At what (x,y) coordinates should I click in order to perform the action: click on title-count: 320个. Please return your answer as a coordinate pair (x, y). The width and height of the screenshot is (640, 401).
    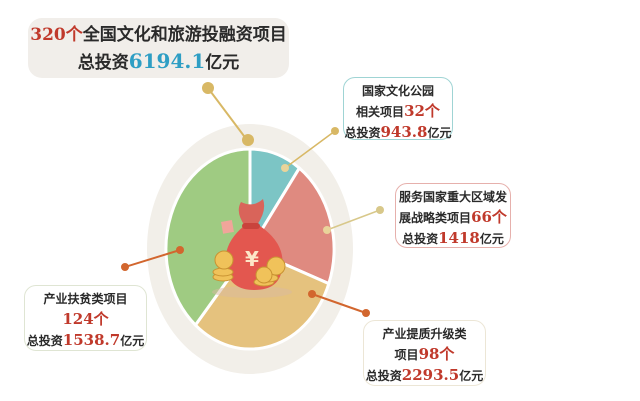
    Looking at the image, I should click on (56, 35).